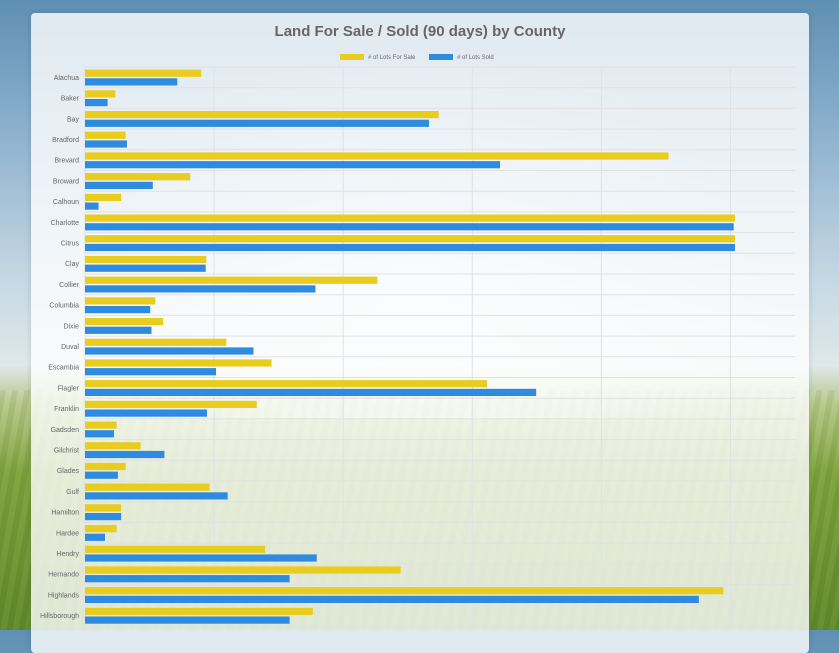  What do you see at coordinates (71, 326) in the screenshot?
I see `category-label: Dixie` at bounding box center [71, 326].